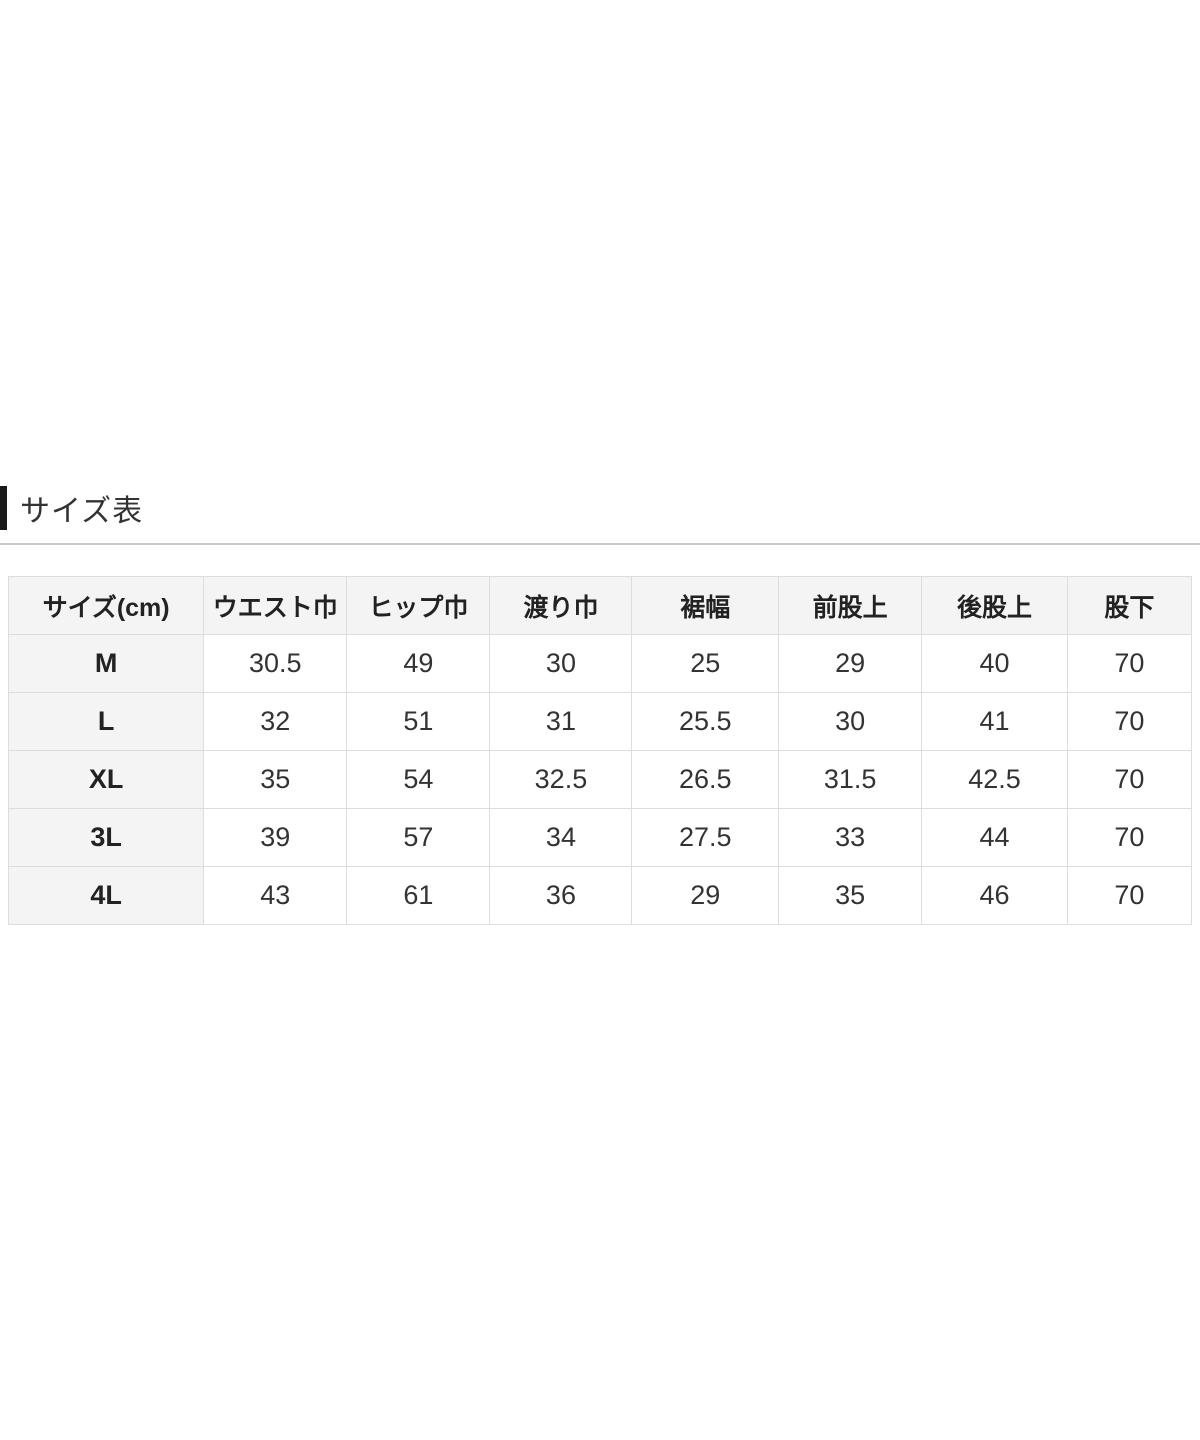  Describe the element at coordinates (418, 837) in the screenshot. I see `measurement-cell: 57` at that location.